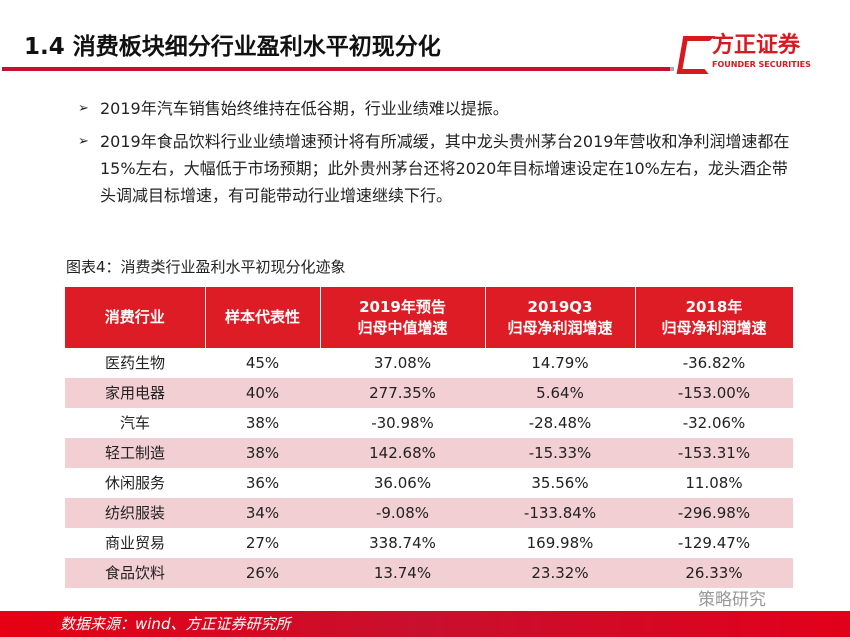 The height and width of the screenshot is (637, 850). I want to click on table-row: 食品饮料 26% 13.74% 23.32% 26.33%, so click(429, 573).